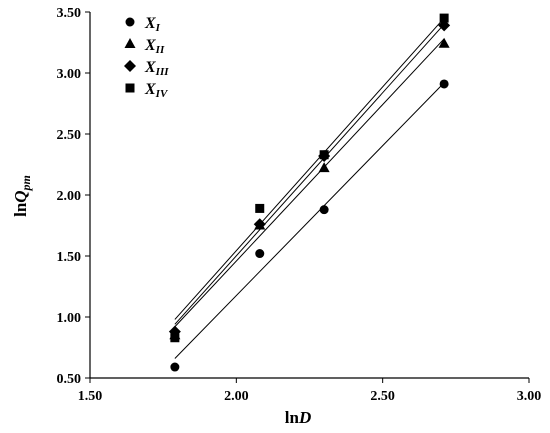  Describe the element at coordinates (152, 24) in the screenshot. I see `legend-label-1: XI` at that location.